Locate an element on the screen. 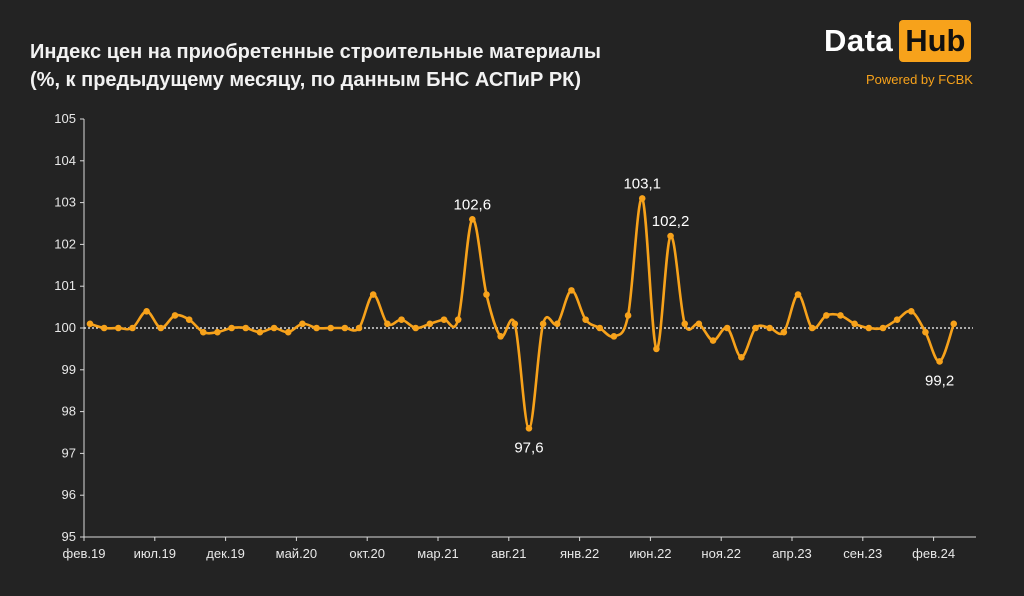 This screenshot has height=596, width=1024. logo-word-hub: Hub is located at coordinates (935, 41).